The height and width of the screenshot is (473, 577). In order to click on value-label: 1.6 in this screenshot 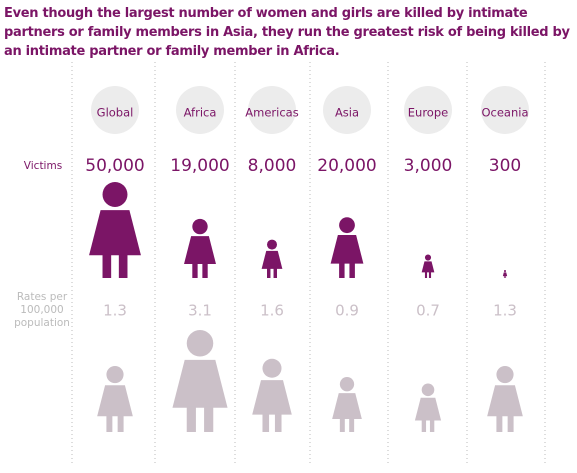, I will do `click(272, 311)`.